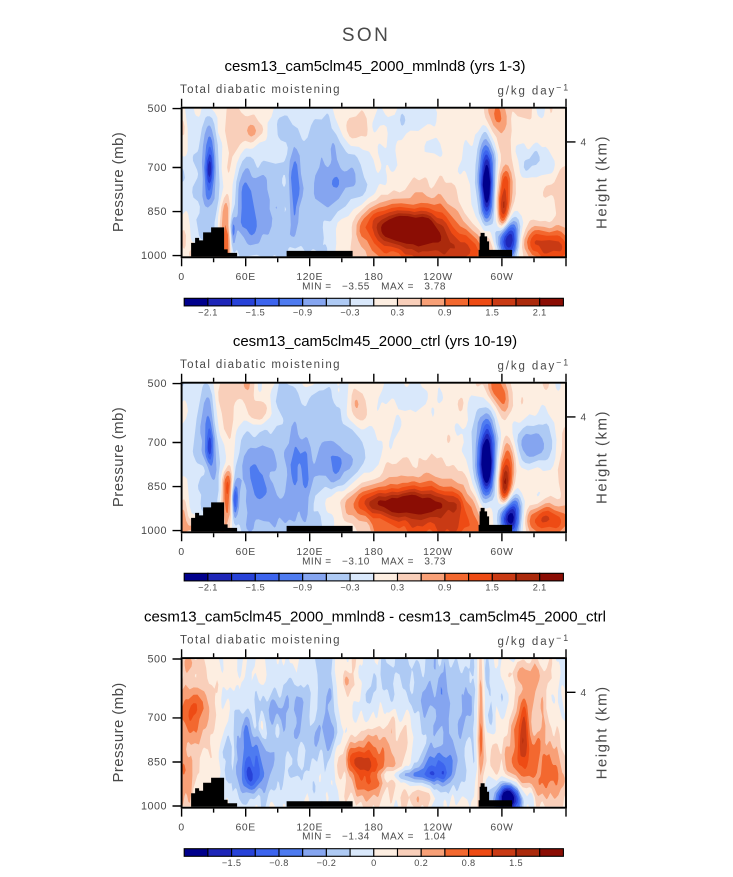 This screenshot has width=733, height=877. I want to click on svg-text: MIN = −3.55 MAX = 3.78, so click(374, 286).